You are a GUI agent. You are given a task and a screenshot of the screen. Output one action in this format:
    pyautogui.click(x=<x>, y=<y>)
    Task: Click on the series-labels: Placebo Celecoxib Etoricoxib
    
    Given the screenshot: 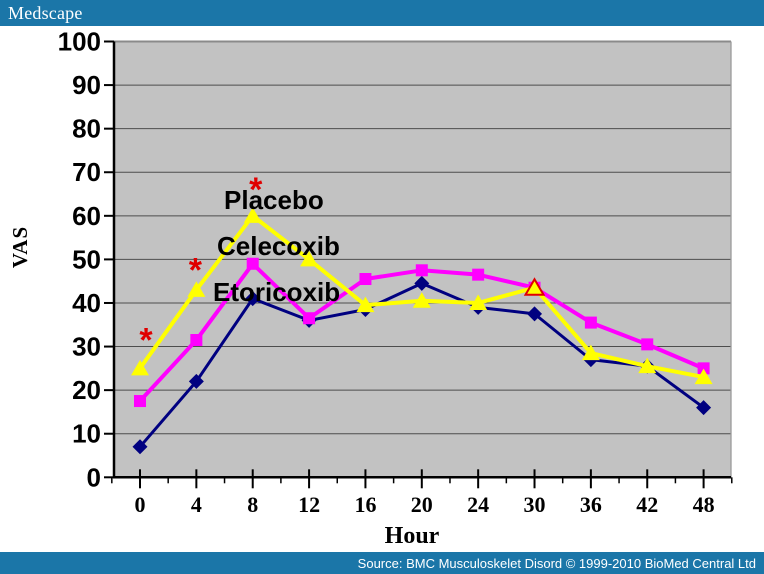 What is the action you would take?
    pyautogui.click(x=276, y=246)
    